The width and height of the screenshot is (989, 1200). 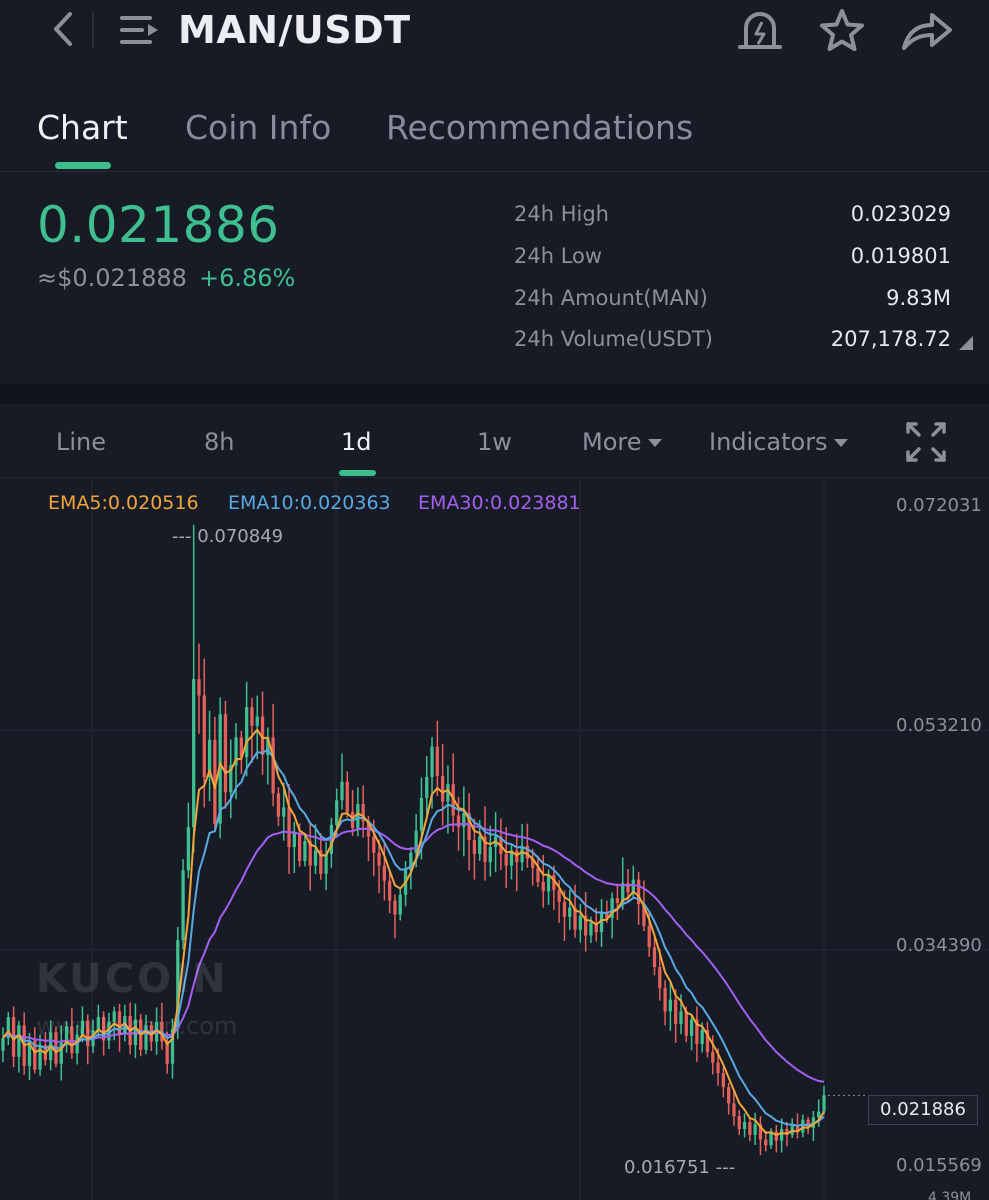 I want to click on timeframe-1w: 1w, so click(x=494, y=442).